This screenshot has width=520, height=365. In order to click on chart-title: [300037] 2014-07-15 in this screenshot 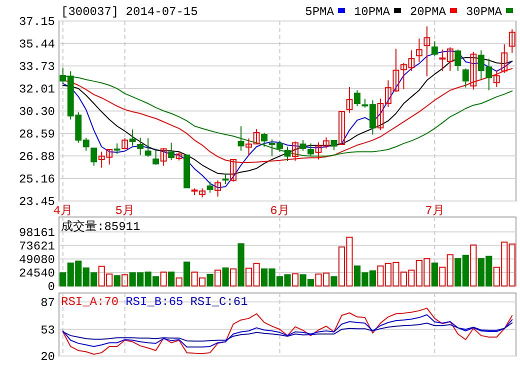, I will do `click(129, 12)`.